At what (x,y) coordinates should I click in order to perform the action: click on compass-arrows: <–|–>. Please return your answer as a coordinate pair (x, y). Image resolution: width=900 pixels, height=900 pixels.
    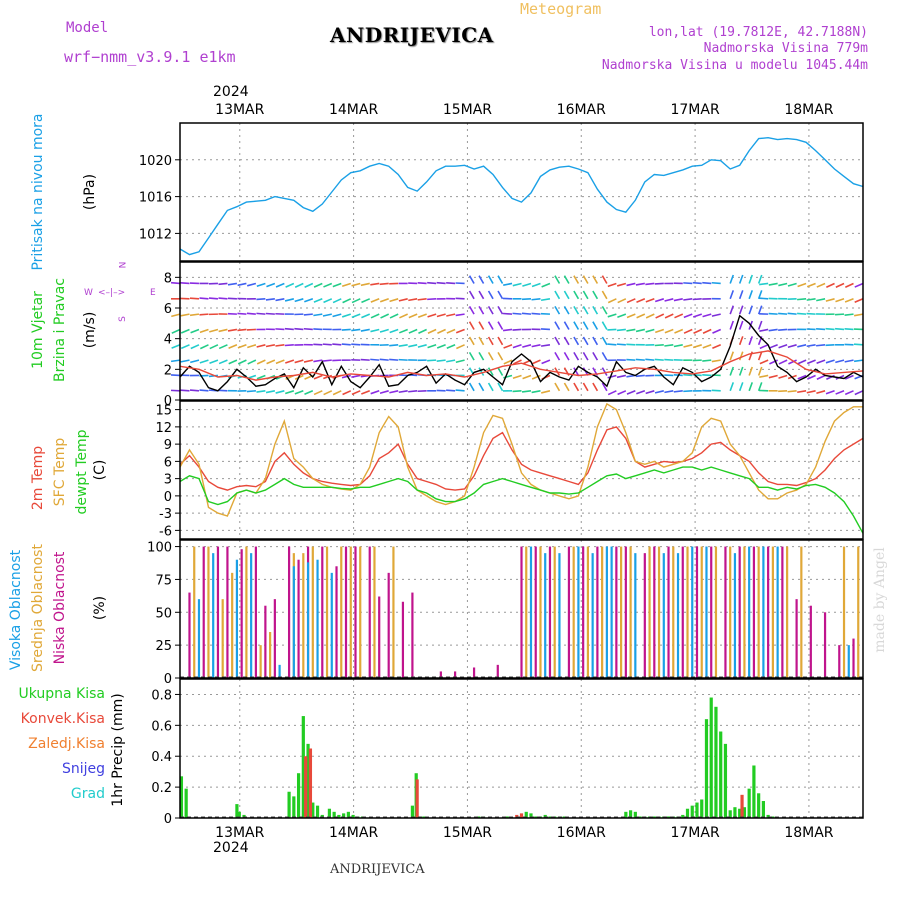
    Looking at the image, I should click on (112, 293).